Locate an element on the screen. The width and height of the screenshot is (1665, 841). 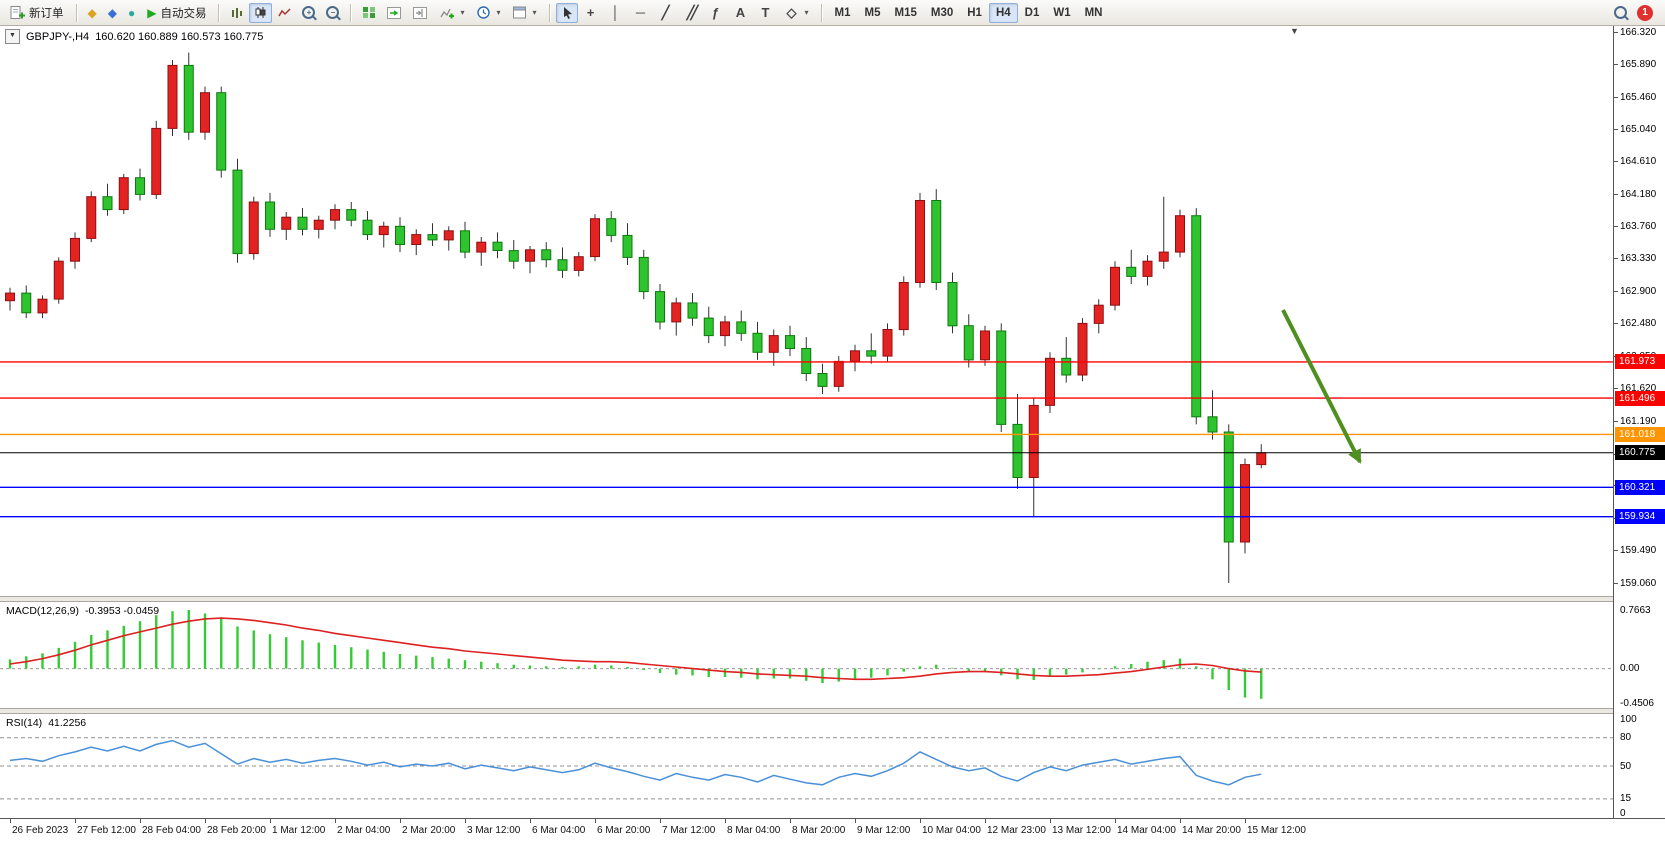
timeframe-M15-button: M15 is located at coordinates (905, 12).